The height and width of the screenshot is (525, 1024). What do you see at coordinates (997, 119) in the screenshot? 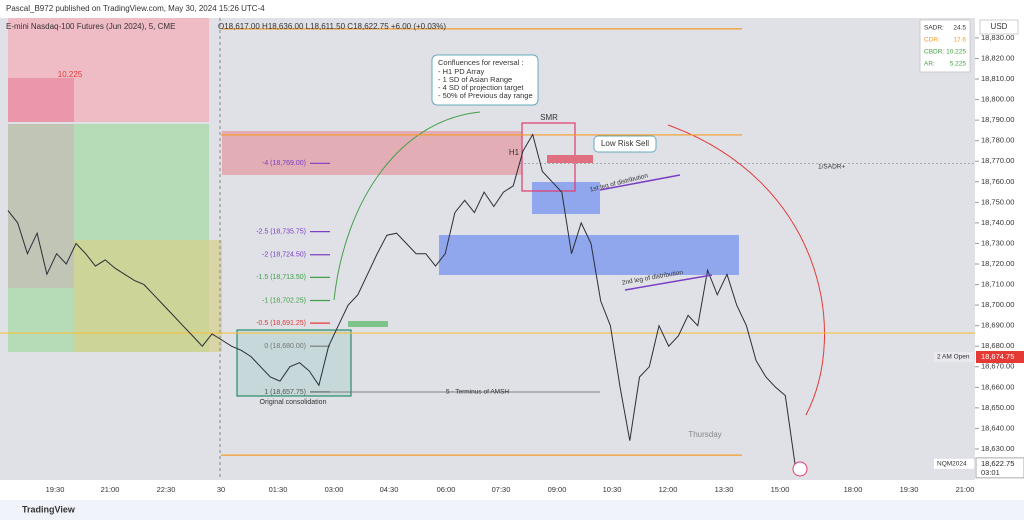
I see `y-tick-label: 18,790.00` at bounding box center [997, 119].